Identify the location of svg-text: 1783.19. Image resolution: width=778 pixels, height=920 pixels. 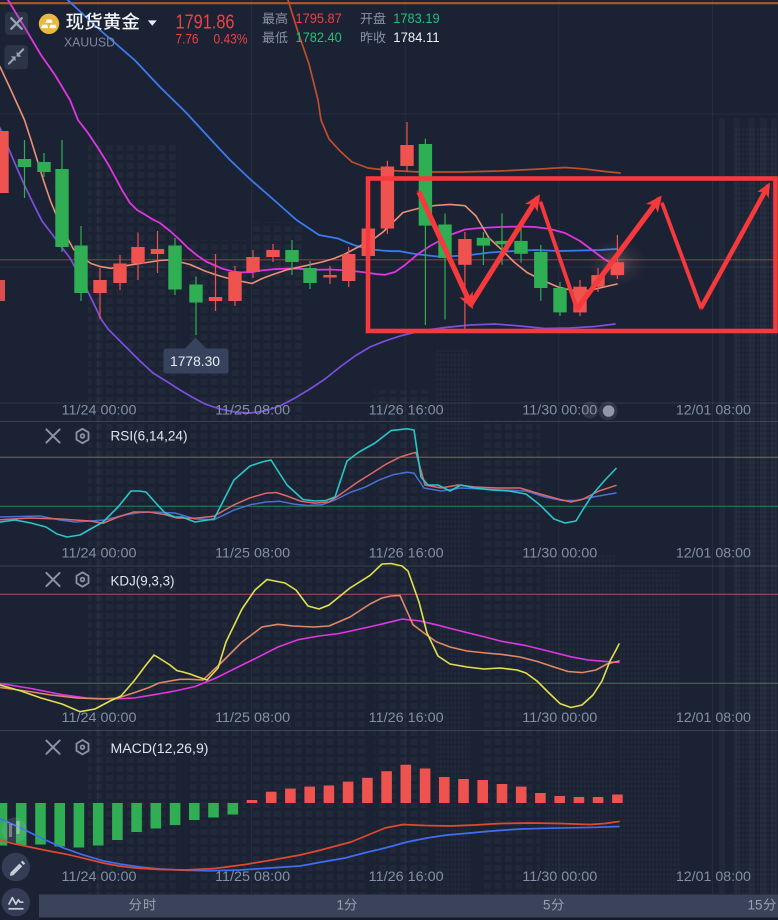
(416, 18).